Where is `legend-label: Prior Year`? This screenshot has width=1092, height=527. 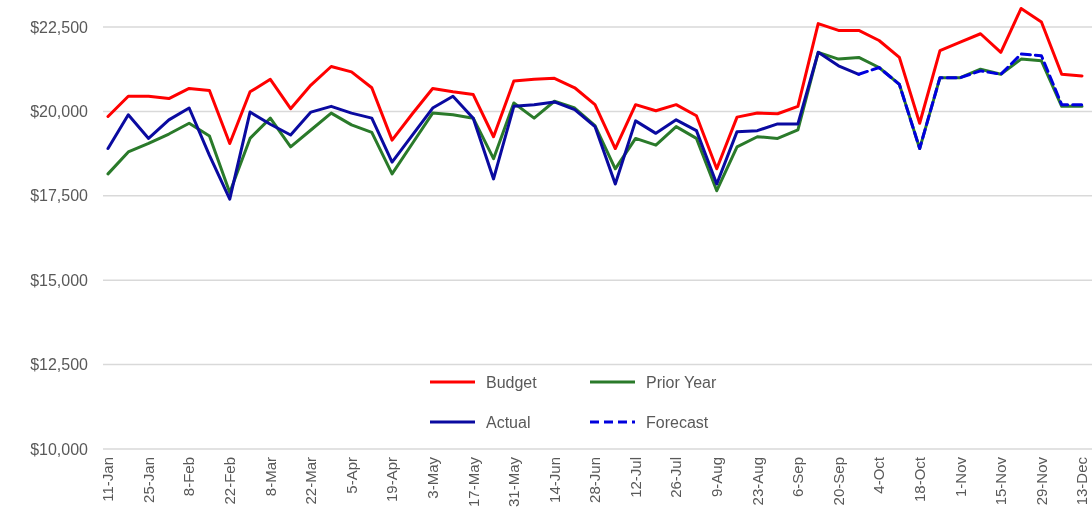
legend-label: Prior Year is located at coordinates (681, 382).